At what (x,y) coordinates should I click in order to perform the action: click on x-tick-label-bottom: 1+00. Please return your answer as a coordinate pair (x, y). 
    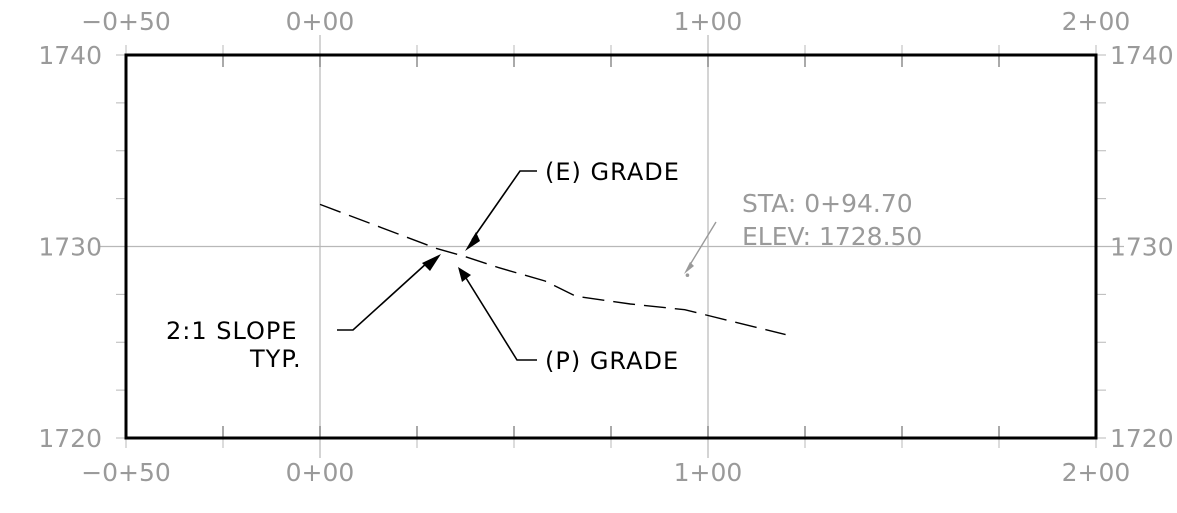
    Looking at the image, I should click on (708, 472).